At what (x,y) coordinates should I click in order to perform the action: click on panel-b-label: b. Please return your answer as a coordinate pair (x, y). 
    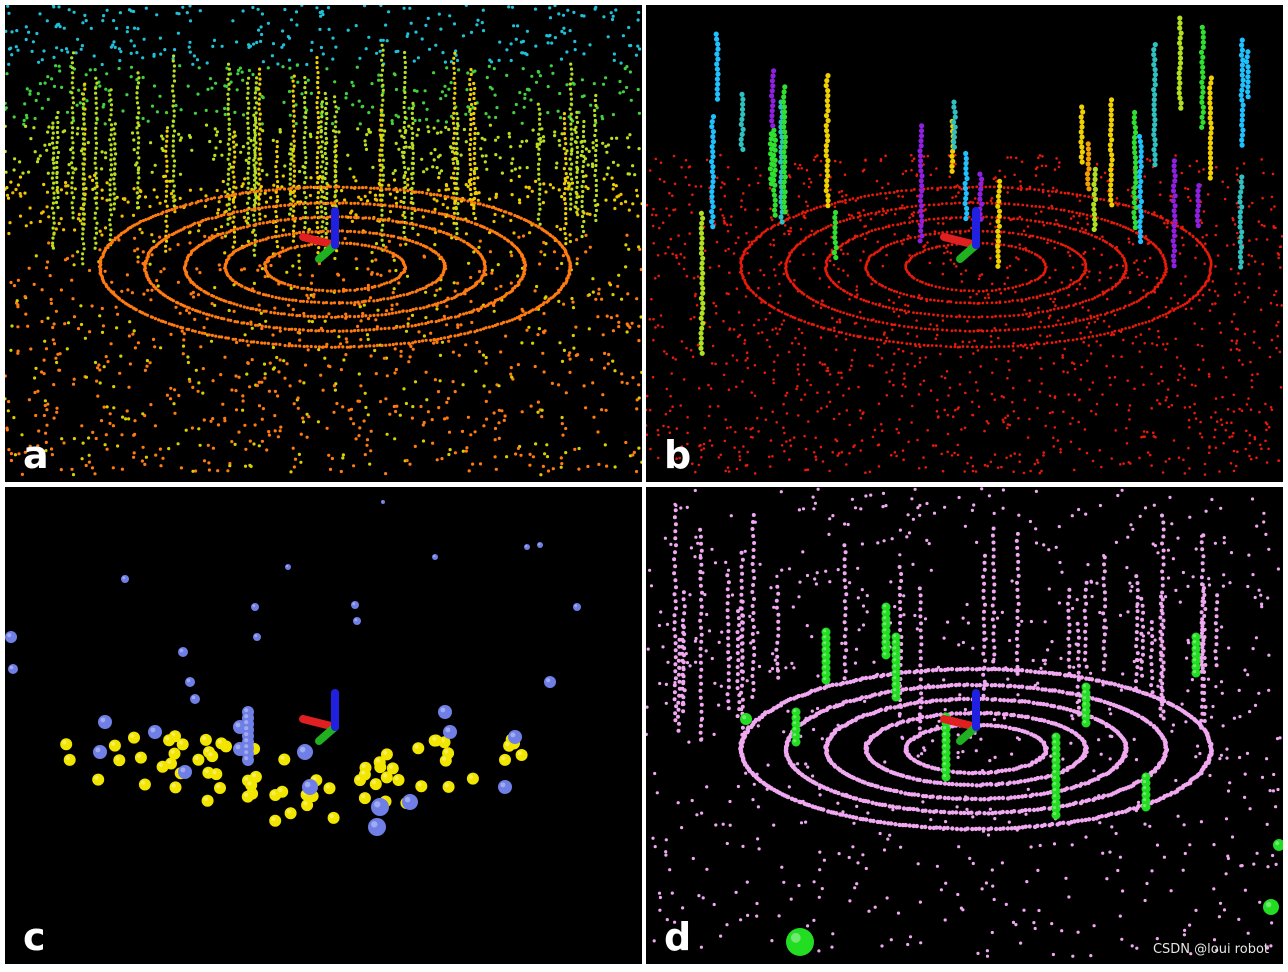
    Looking at the image, I should click on (678, 455).